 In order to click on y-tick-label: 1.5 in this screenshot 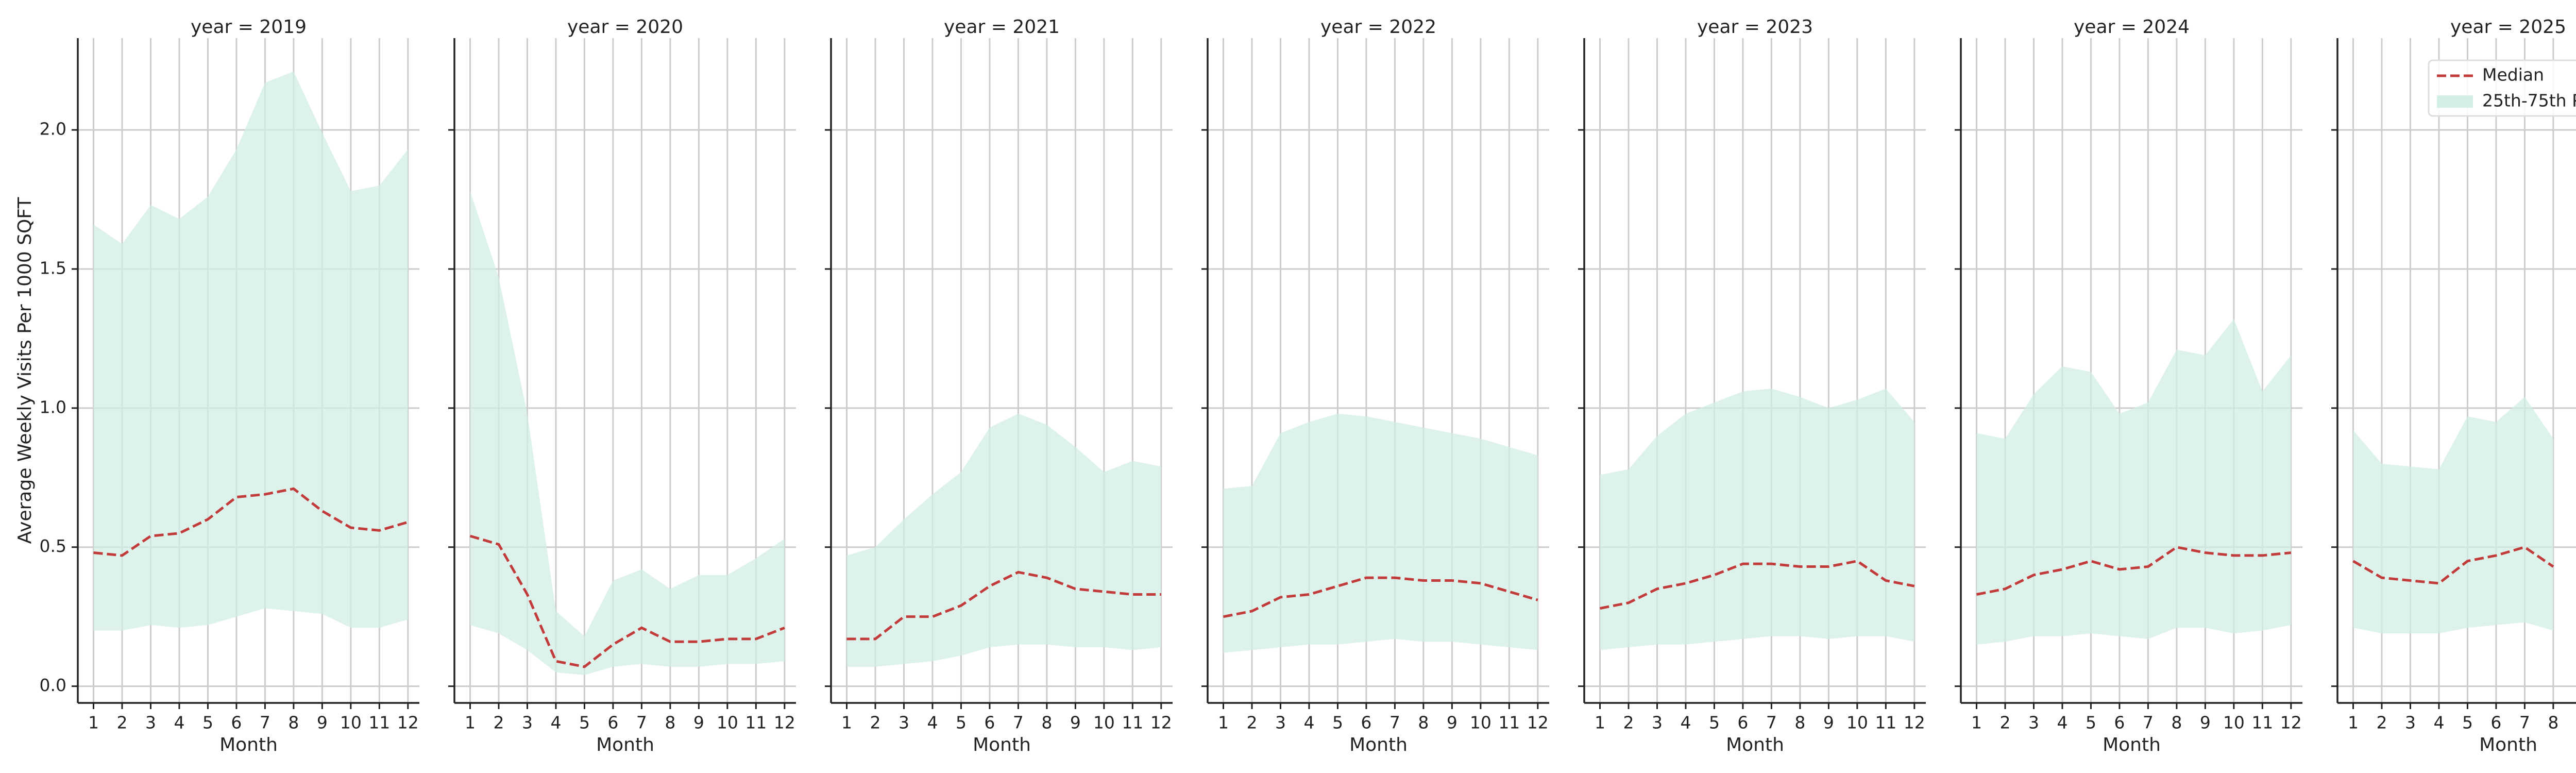, I will do `click(53, 268)`.